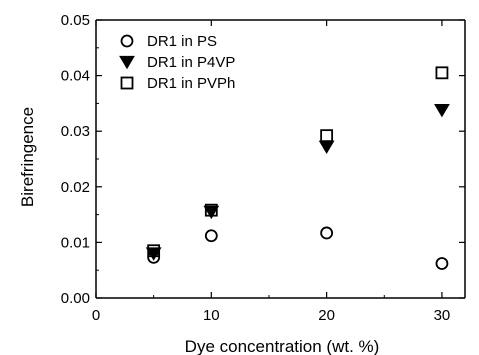 This screenshot has width=479, height=355. Describe the element at coordinates (191, 62) in the screenshot. I see `legend-label: DR1 in P4VP` at that location.